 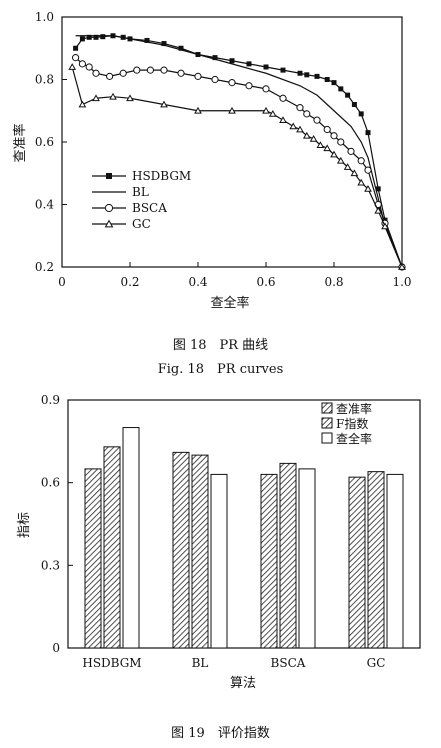 What do you see at coordinates (220, 345) in the screenshot?
I see `figure-caption-cn: 图 18 PR 曲线` at bounding box center [220, 345].